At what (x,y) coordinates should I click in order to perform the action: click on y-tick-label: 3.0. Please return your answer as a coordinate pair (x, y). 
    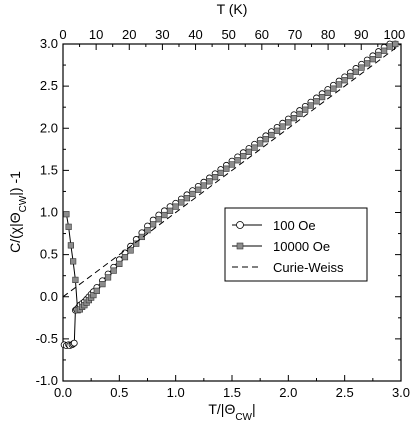
    Looking at the image, I should click on (49, 43).